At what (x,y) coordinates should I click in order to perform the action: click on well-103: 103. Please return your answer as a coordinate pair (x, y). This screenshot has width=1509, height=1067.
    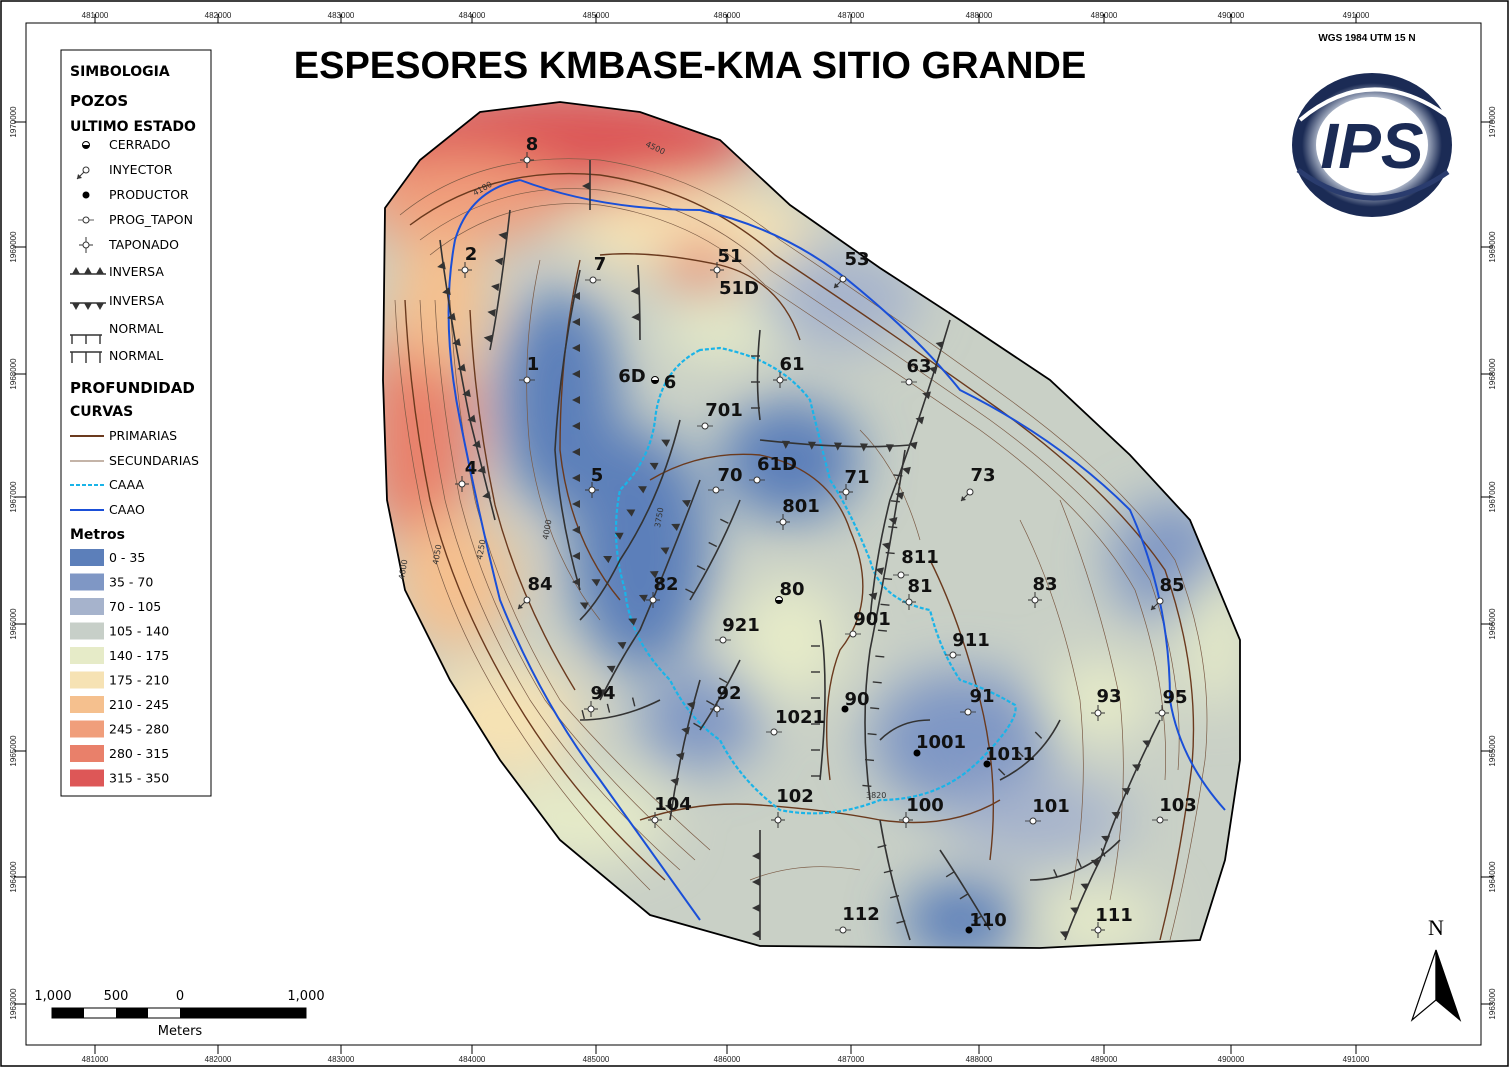
    Looking at the image, I should click on (1174, 809).